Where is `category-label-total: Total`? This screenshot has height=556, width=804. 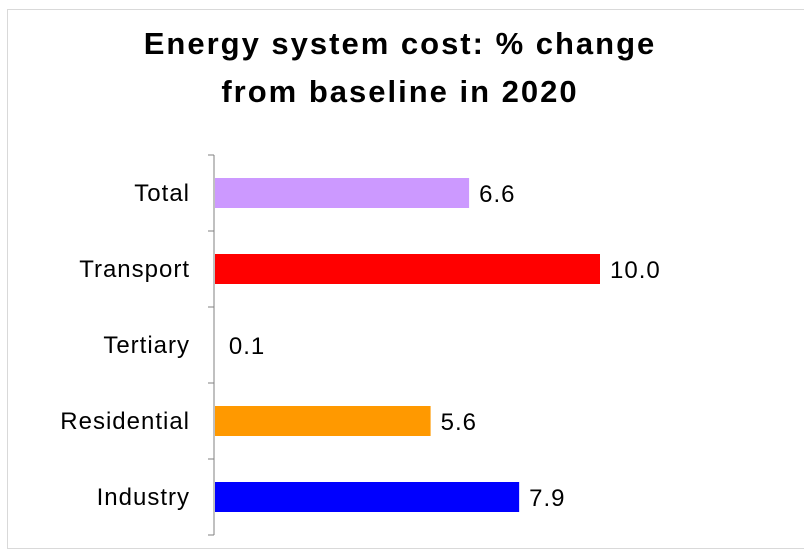 category-label-total: Total is located at coordinates (162, 193).